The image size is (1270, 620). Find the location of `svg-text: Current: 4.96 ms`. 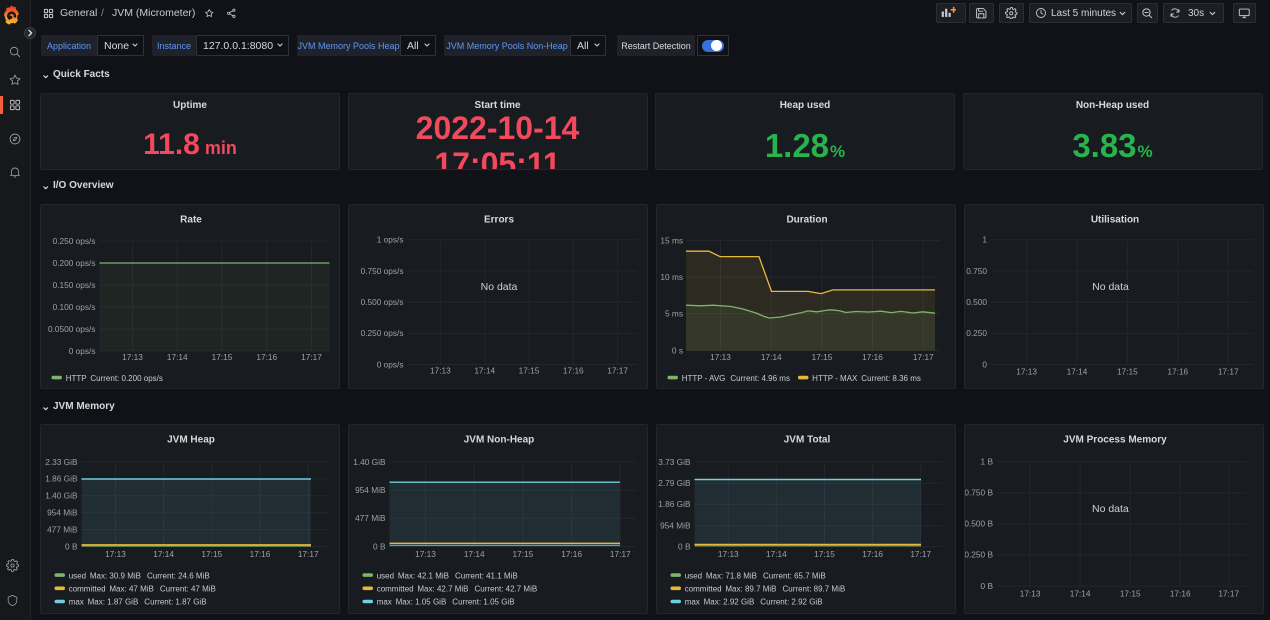

svg-text: Current: 4.96 ms is located at coordinates (760, 378).